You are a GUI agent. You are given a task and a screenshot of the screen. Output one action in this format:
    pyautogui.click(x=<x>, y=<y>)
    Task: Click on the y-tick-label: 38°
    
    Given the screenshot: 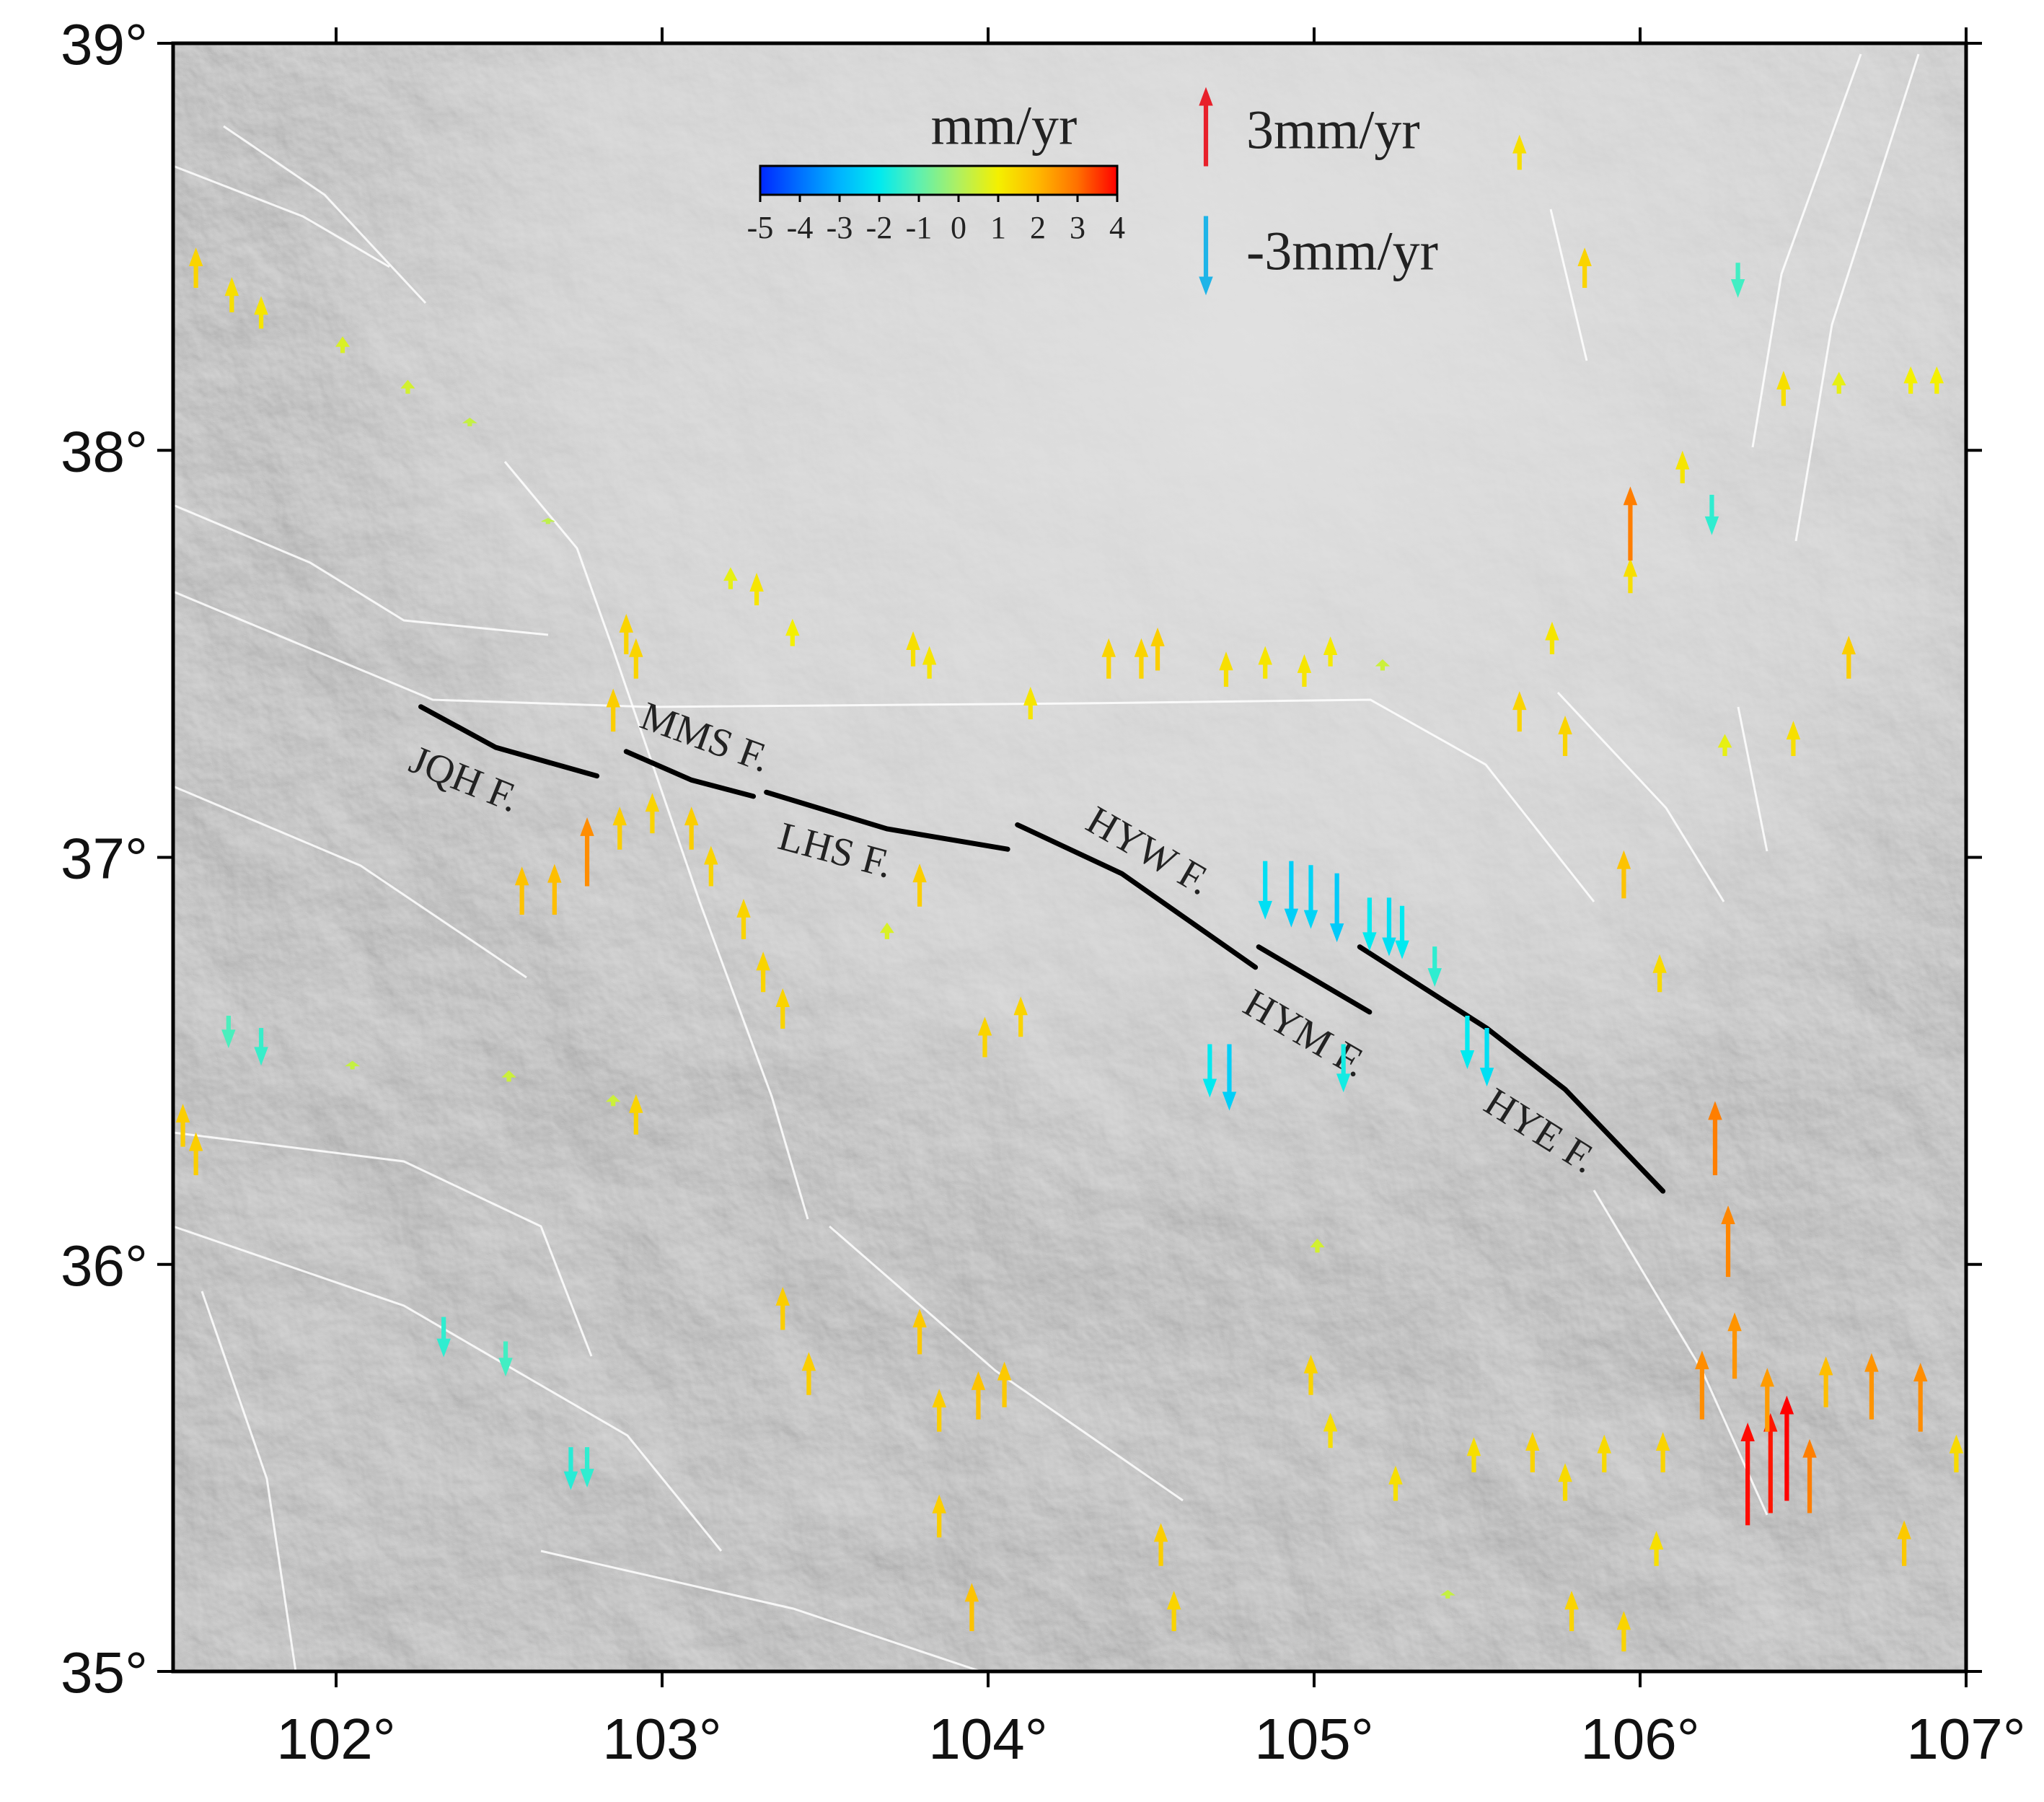 What is the action you would take?
    pyautogui.click(x=104, y=451)
    